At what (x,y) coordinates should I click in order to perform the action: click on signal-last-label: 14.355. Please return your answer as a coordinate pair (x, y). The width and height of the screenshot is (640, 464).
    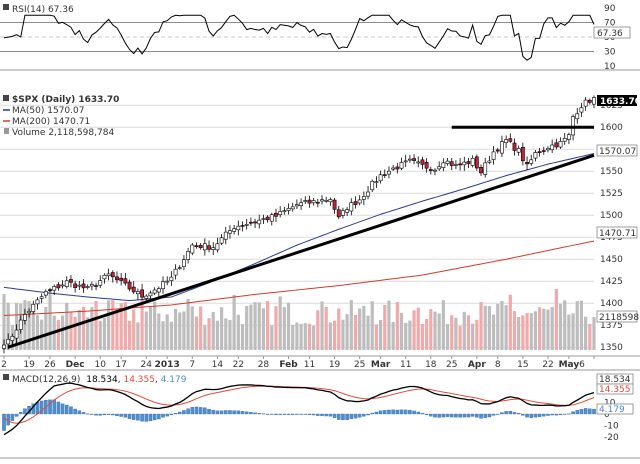
    Looking at the image, I should click on (615, 390).